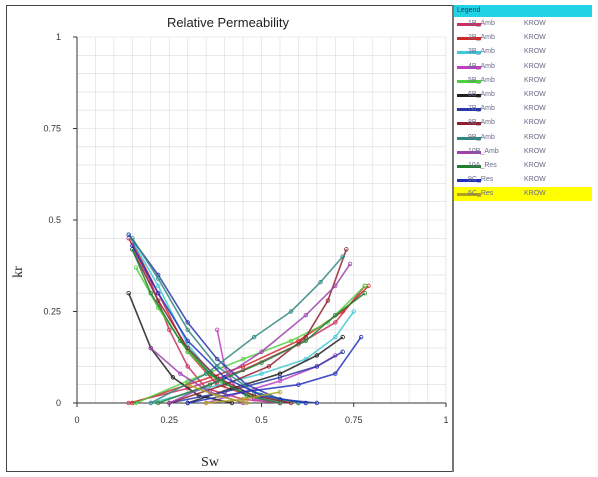 The height and width of the screenshot is (477, 598). What do you see at coordinates (523, 166) in the screenshot?
I see `legend-item: 10A_Res KROW` at bounding box center [523, 166].